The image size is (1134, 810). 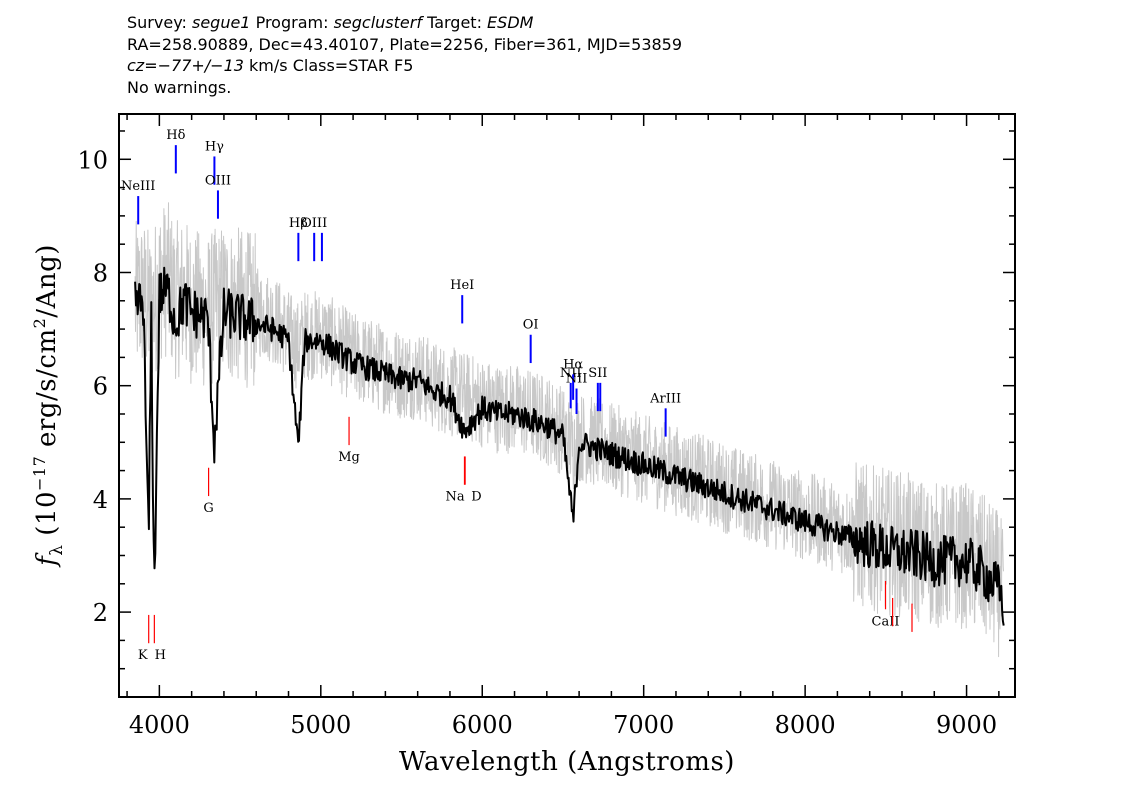 I want to click on survey-value: segue1, so click(x=221, y=22).